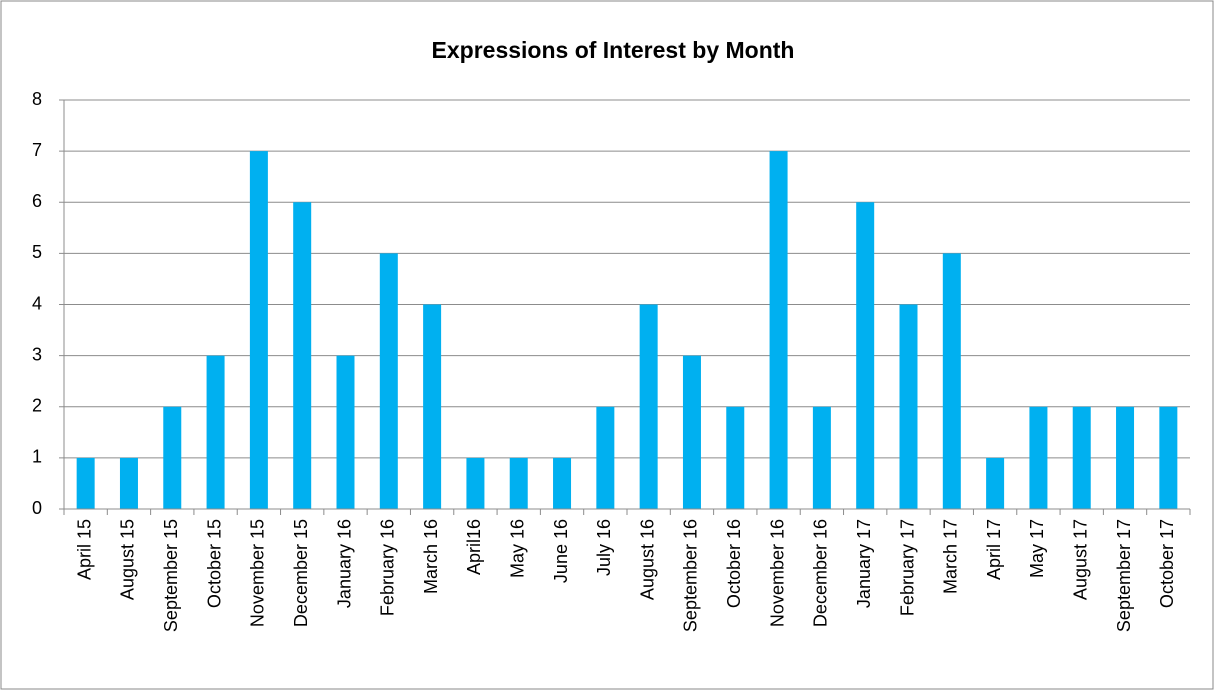  What do you see at coordinates (37, 150) in the screenshot?
I see `y-tick-label: 7` at bounding box center [37, 150].